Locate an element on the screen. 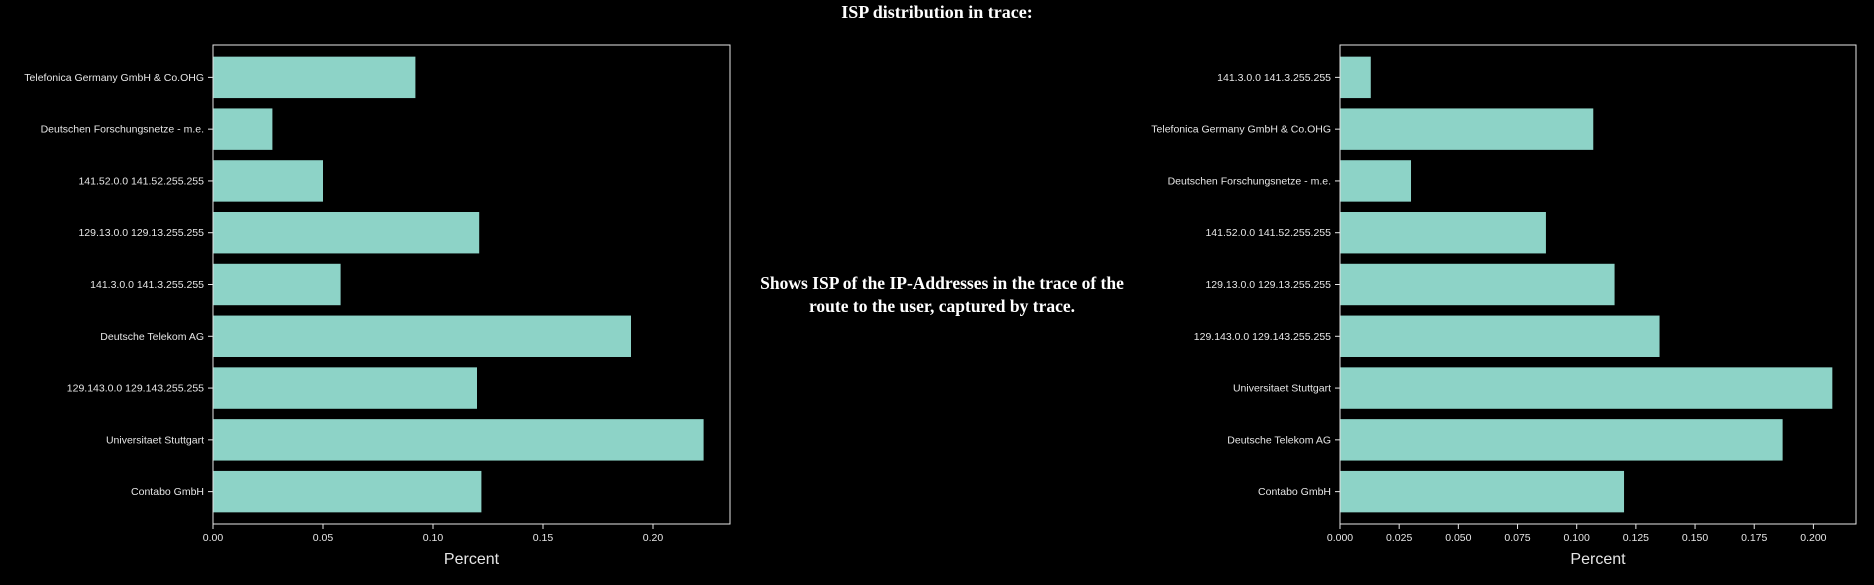  x-tick-label: 0.20 is located at coordinates (653, 538).